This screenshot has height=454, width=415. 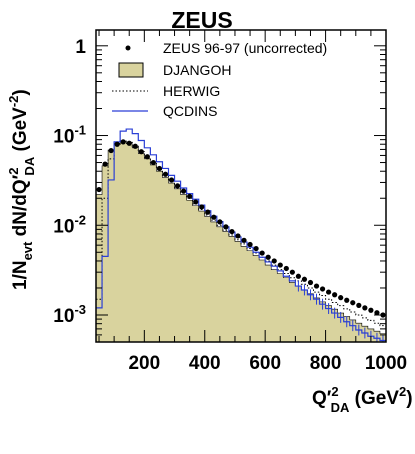 What do you see at coordinates (326, 363) in the screenshot?
I see `x-tick-label: 800` at bounding box center [326, 363].